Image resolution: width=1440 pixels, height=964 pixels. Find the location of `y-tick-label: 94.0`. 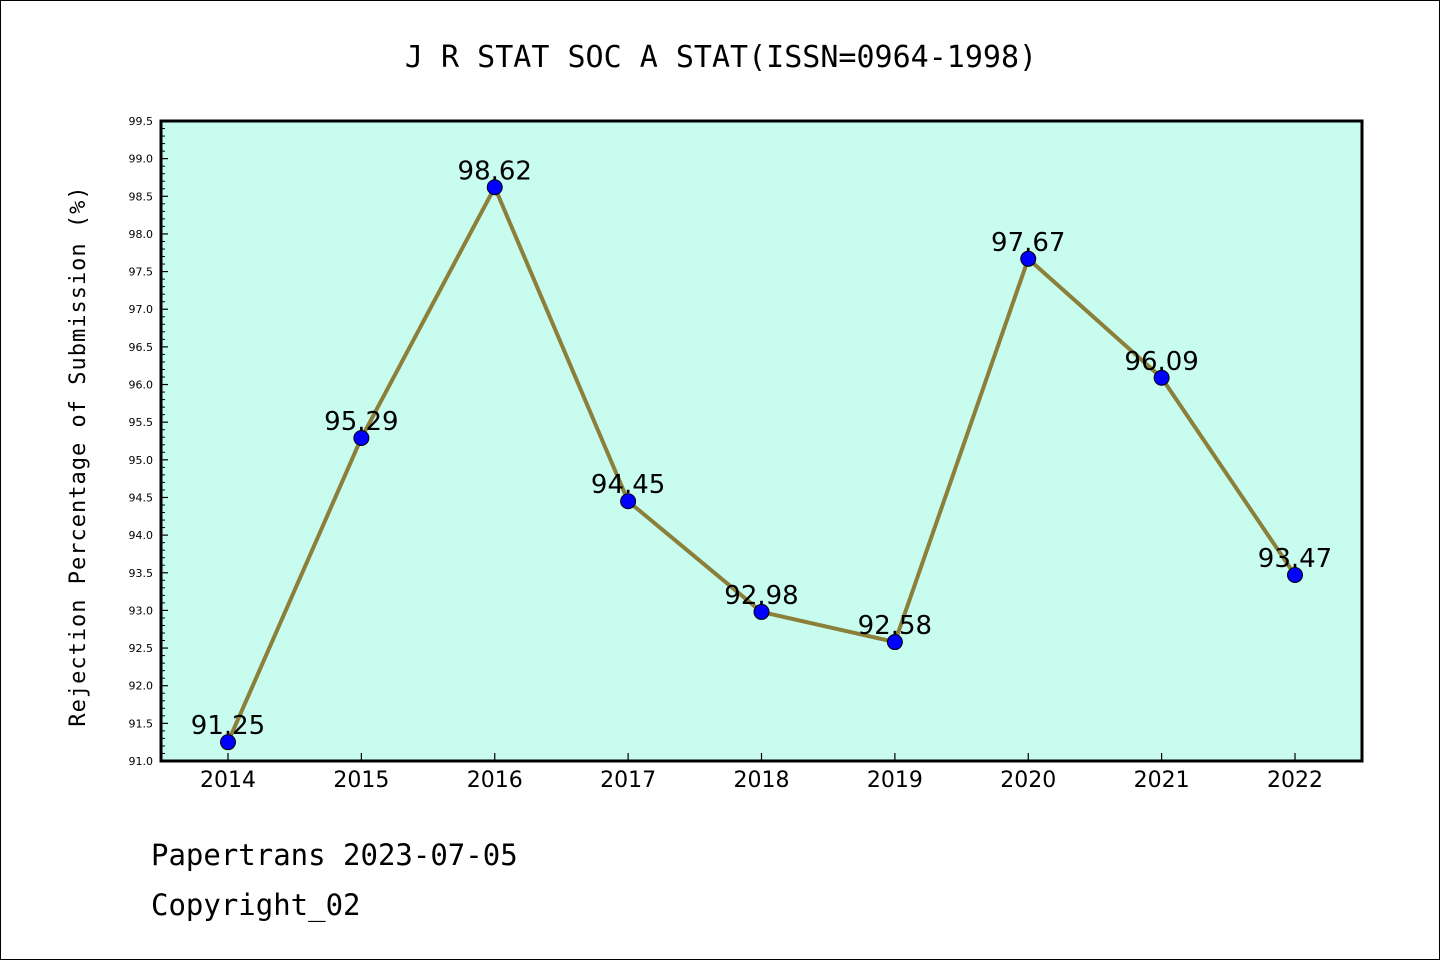

y-tick-label: 94.0 is located at coordinates (141, 535).